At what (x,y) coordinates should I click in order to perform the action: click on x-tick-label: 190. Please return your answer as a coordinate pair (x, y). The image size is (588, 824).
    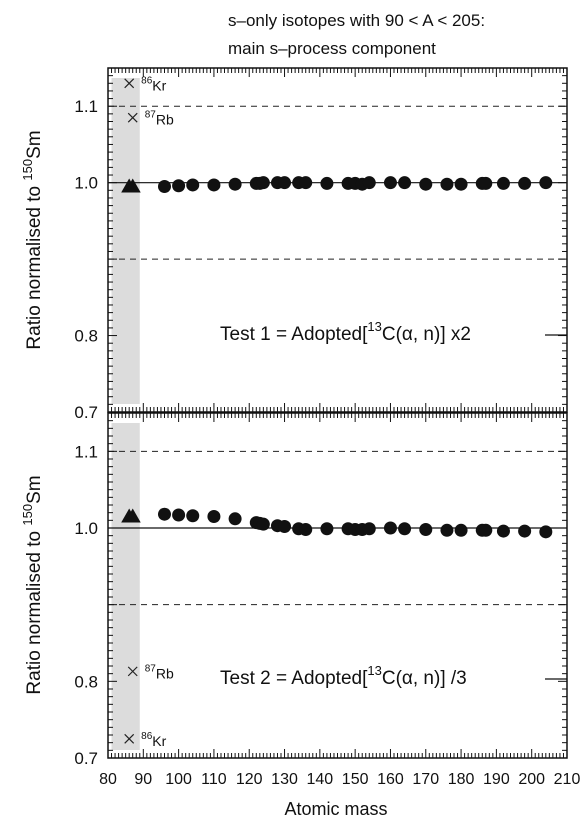
    Looking at the image, I should click on (496, 779).